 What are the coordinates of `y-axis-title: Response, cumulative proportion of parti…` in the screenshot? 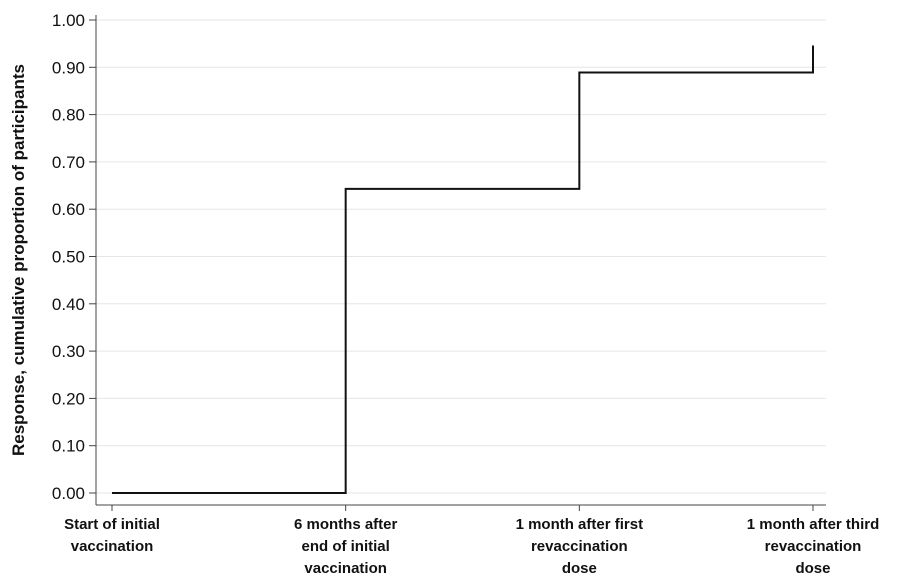 It's located at (18, 260).